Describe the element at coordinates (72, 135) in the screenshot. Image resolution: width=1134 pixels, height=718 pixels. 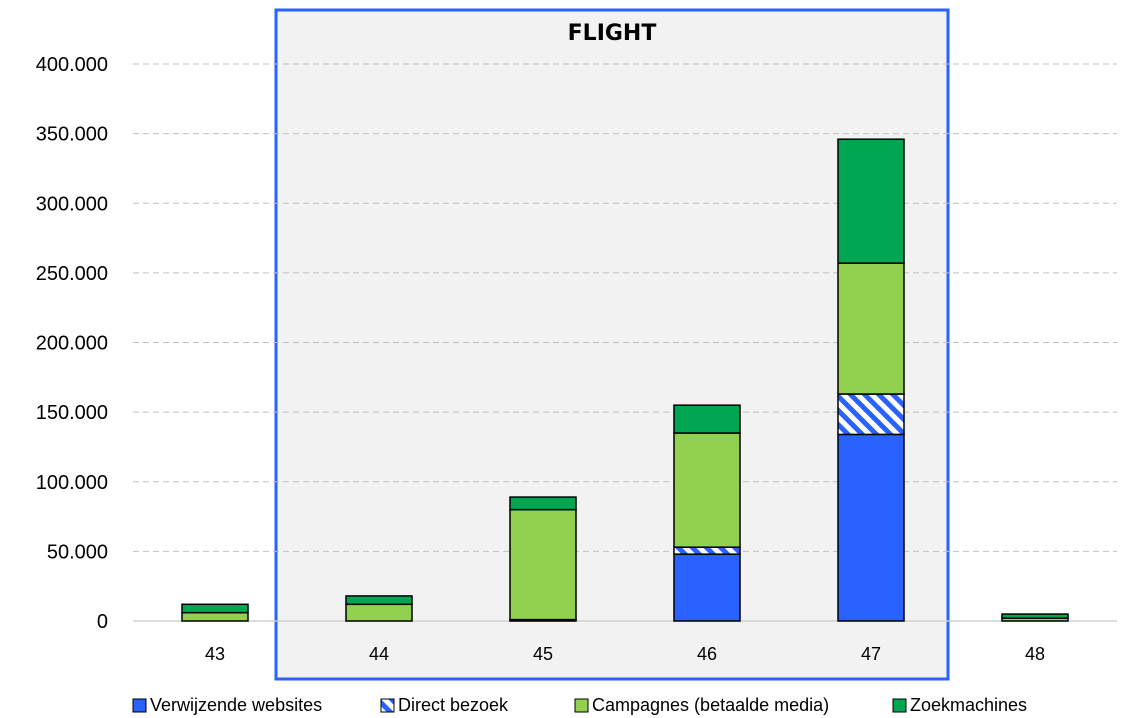
I see `y-tick-label: 350.000` at that location.